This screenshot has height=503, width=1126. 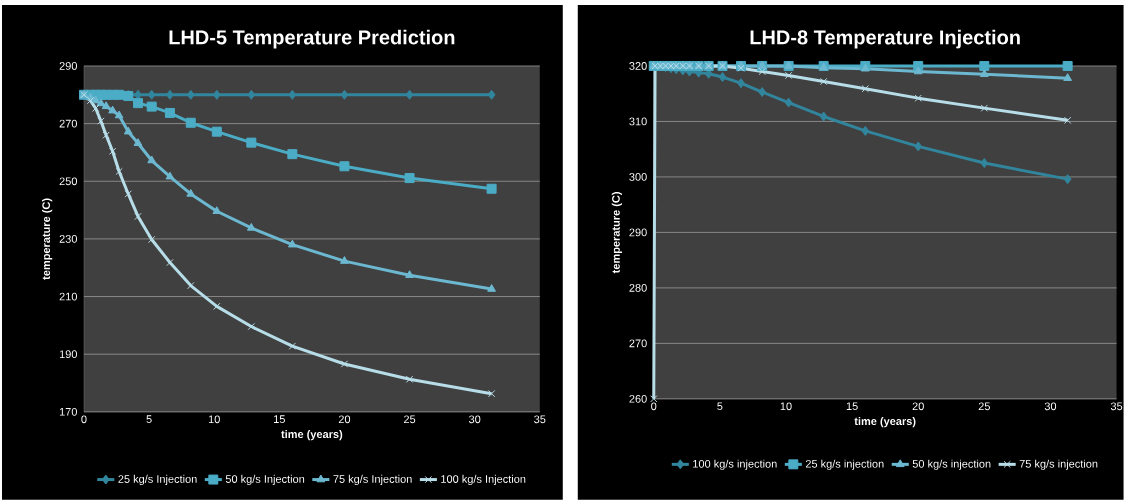 I want to click on legend-label: 100 kg/s Injection, so click(x=483, y=480).